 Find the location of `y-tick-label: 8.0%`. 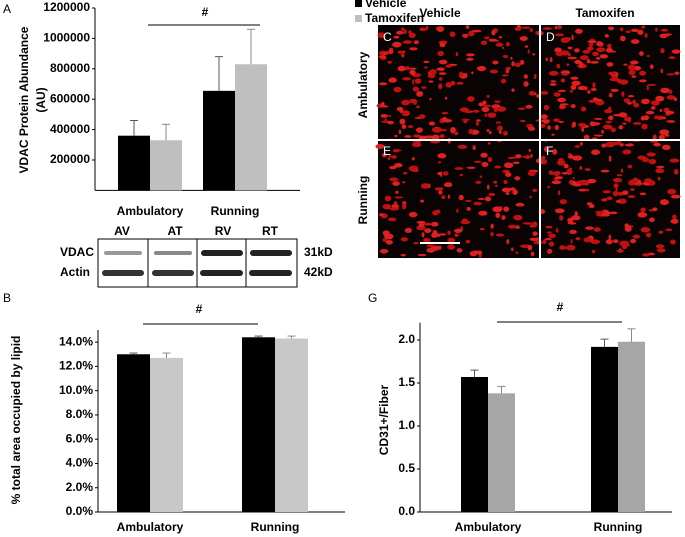

y-tick-label: 8.0% is located at coordinates (80, 414).